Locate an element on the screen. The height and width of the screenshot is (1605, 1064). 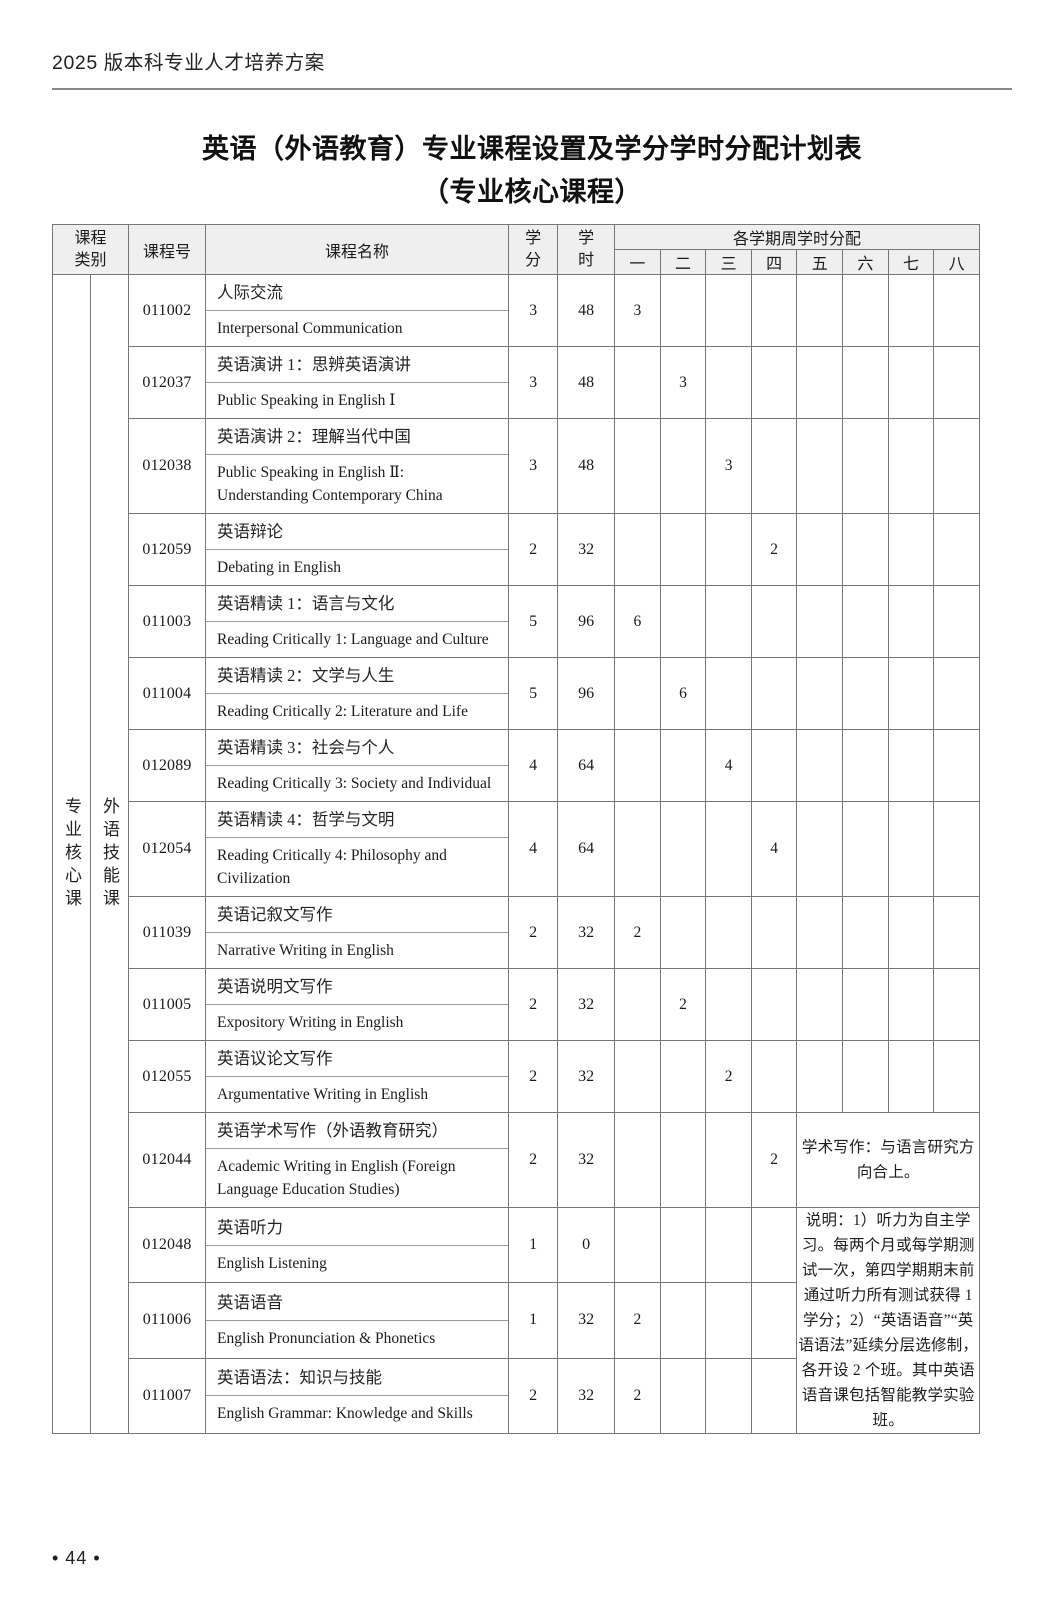
page-footer: • 44 • is located at coordinates (76, 1558).